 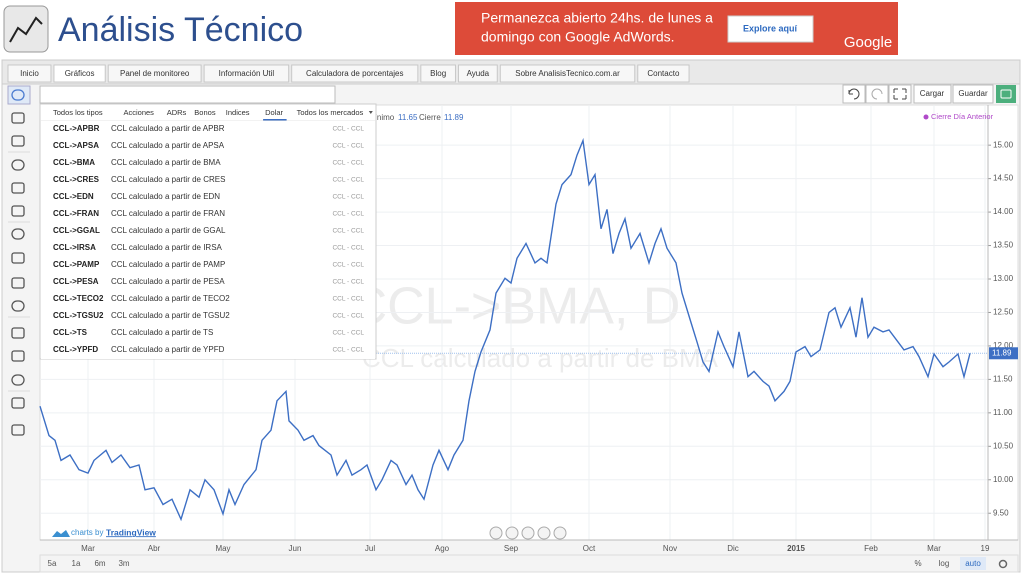 What do you see at coordinates (973, 94) in the screenshot?
I see `save-button` at bounding box center [973, 94].